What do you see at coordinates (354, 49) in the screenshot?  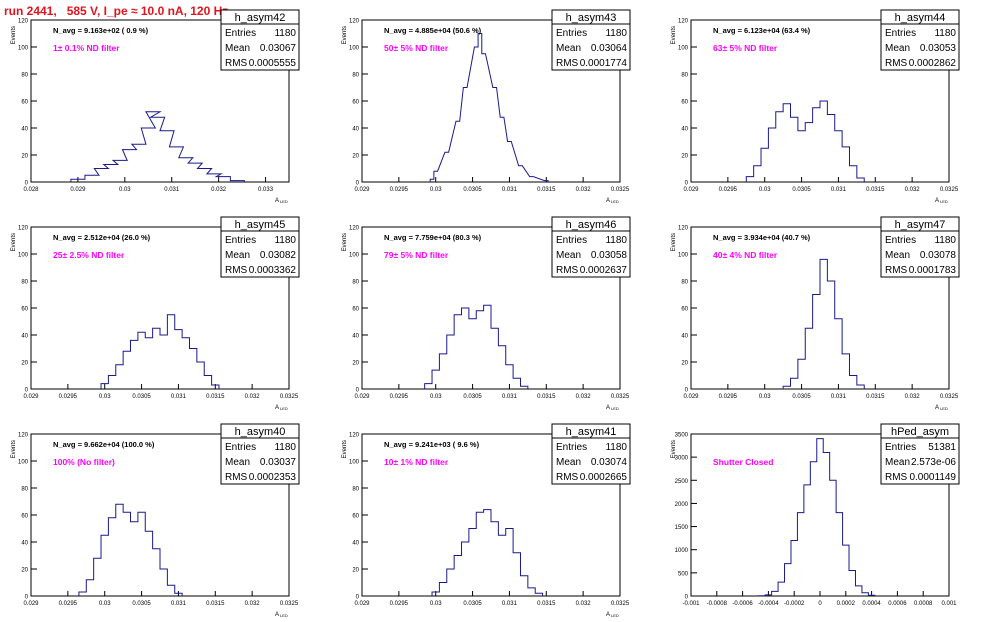 I see `h_asym43-ytick-label: 100` at bounding box center [354, 49].